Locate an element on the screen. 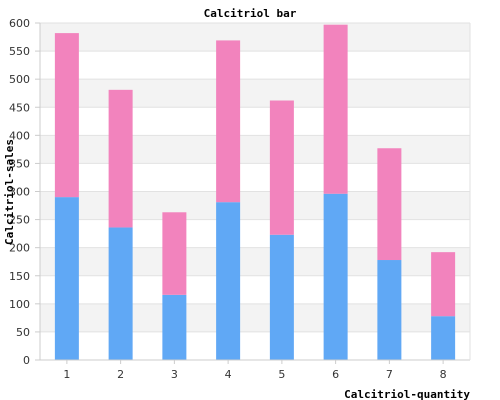 The image size is (500, 400). y-tick-label: 150 is located at coordinates (19, 276).